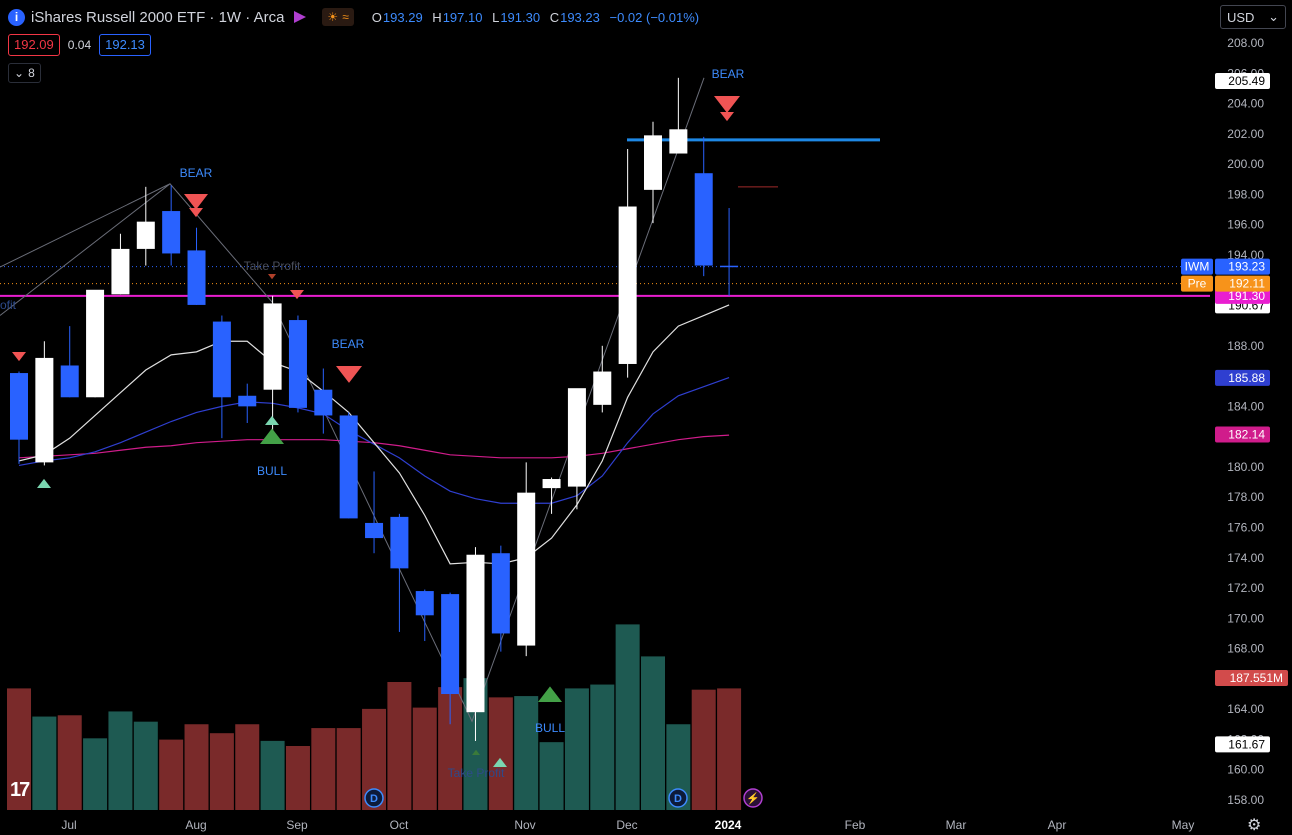 This screenshot has width=1292, height=835. I want to click on currency-select: USD ⌄, so click(1253, 17).